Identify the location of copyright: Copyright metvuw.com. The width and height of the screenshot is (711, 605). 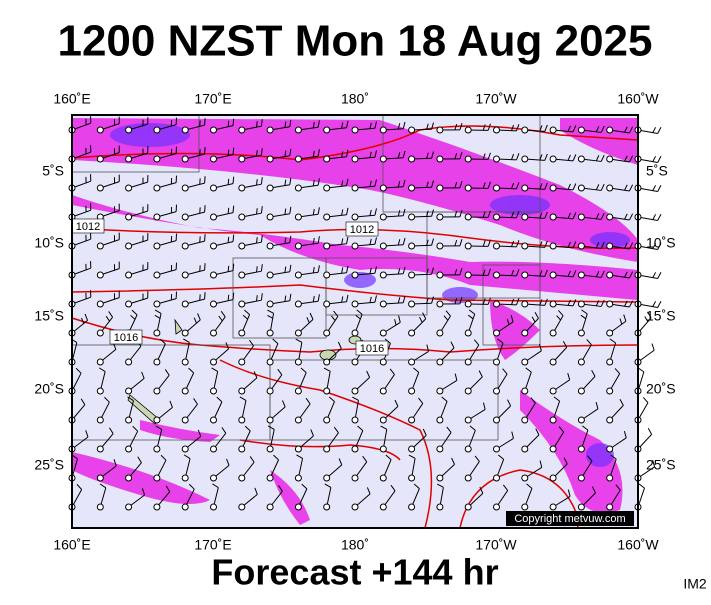
(569, 519).